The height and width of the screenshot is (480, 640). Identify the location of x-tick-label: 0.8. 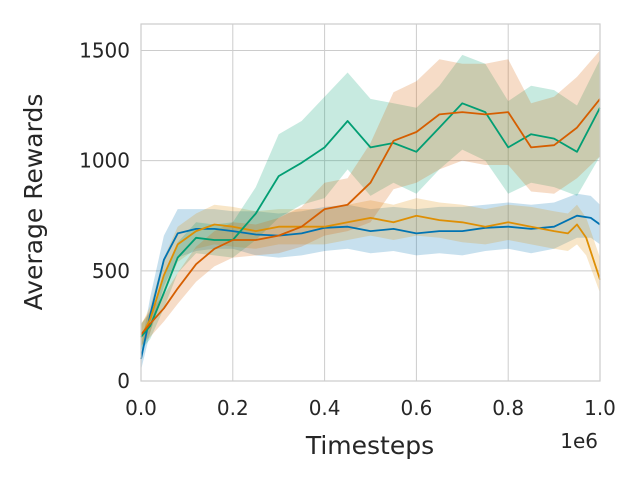
(508, 408).